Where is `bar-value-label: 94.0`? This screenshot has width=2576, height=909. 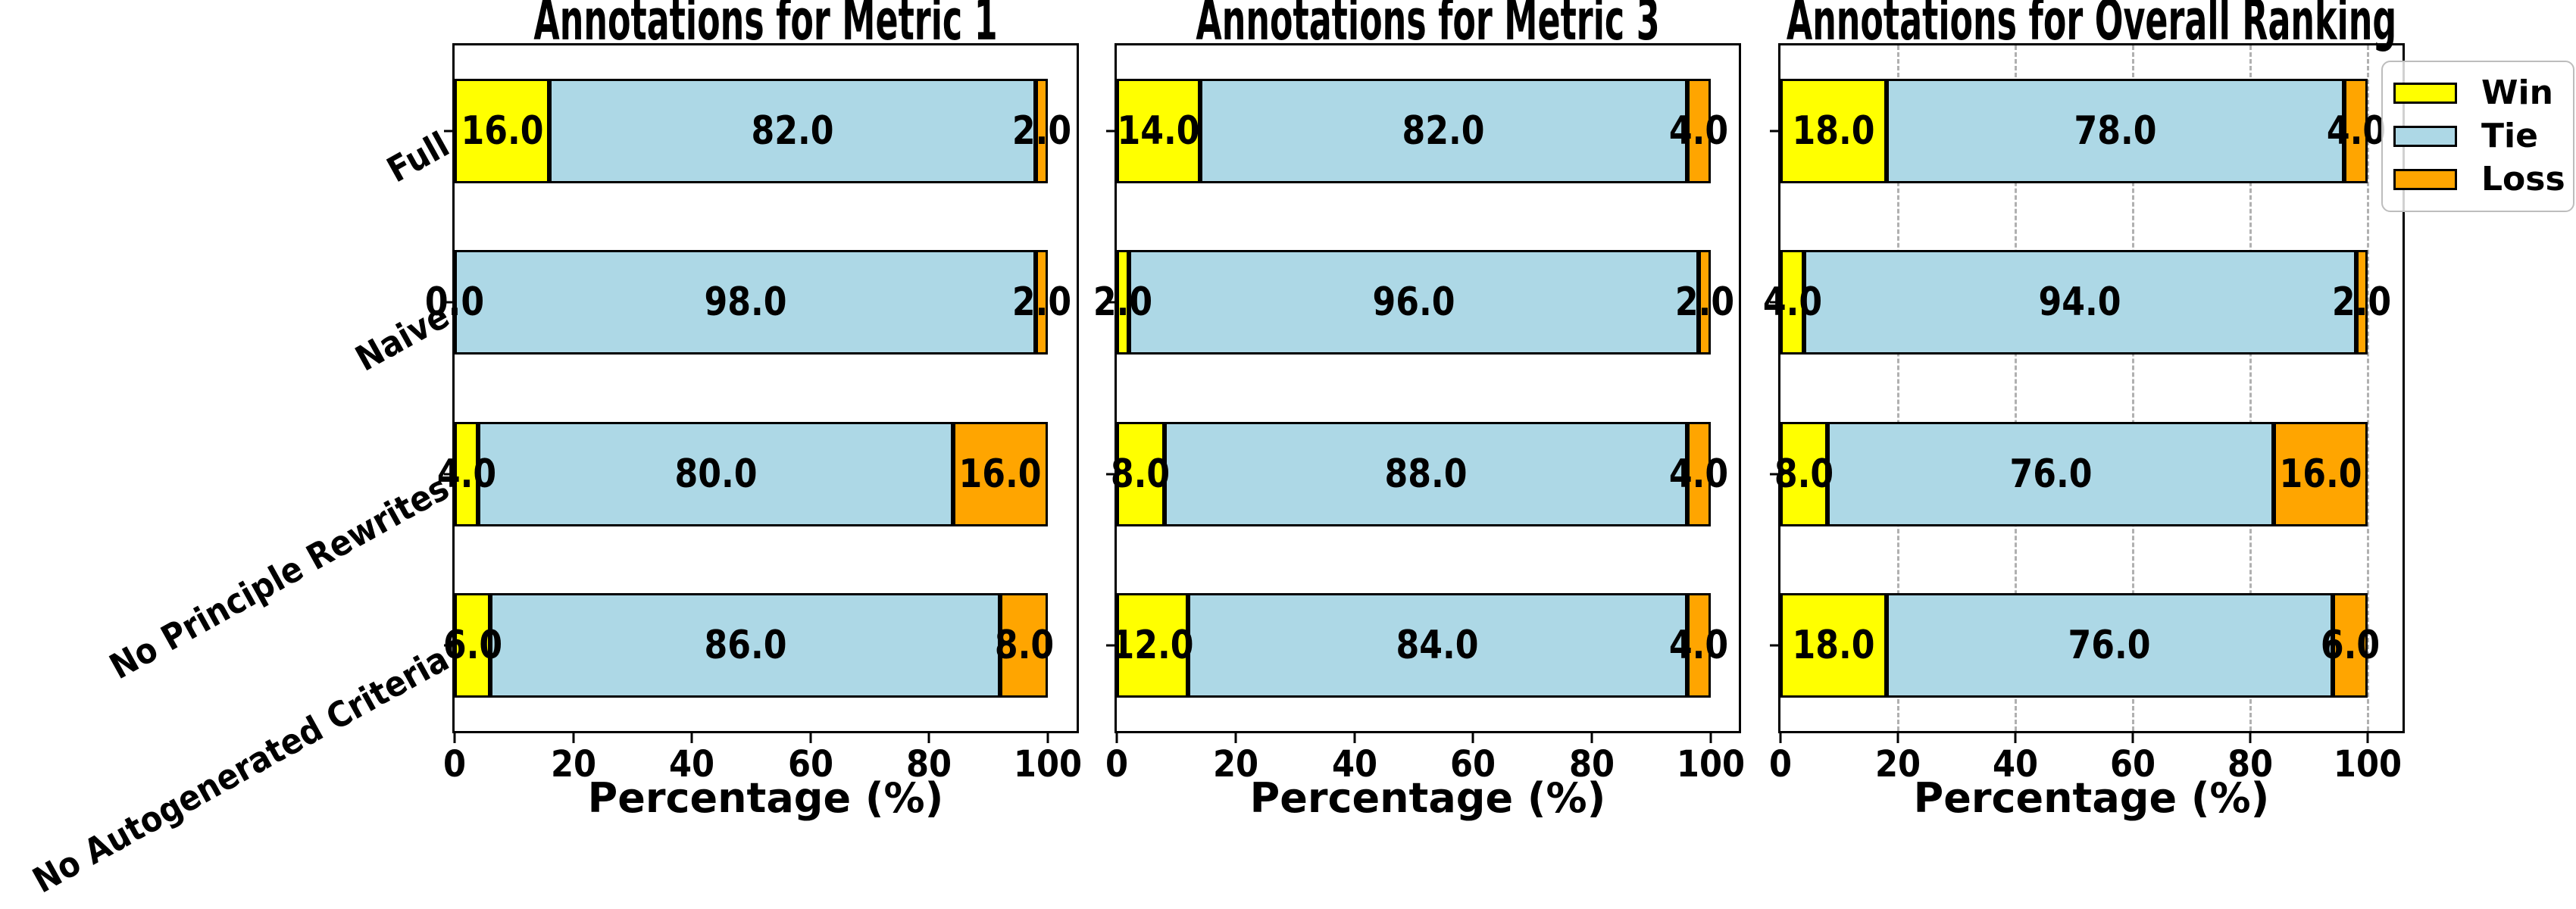
bar-value-label: 94.0 is located at coordinates (2079, 303).